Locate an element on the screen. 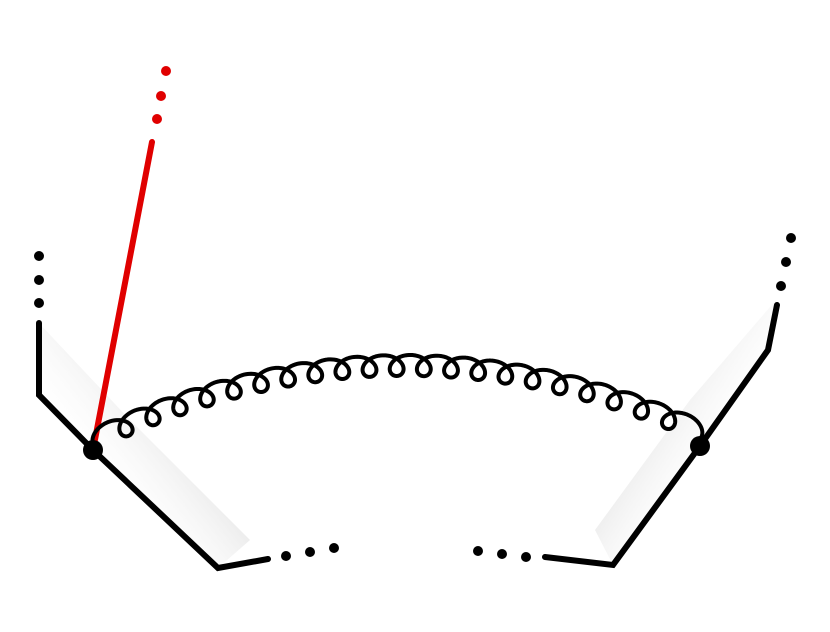  red-emitted-line is located at coordinates (122, 296).